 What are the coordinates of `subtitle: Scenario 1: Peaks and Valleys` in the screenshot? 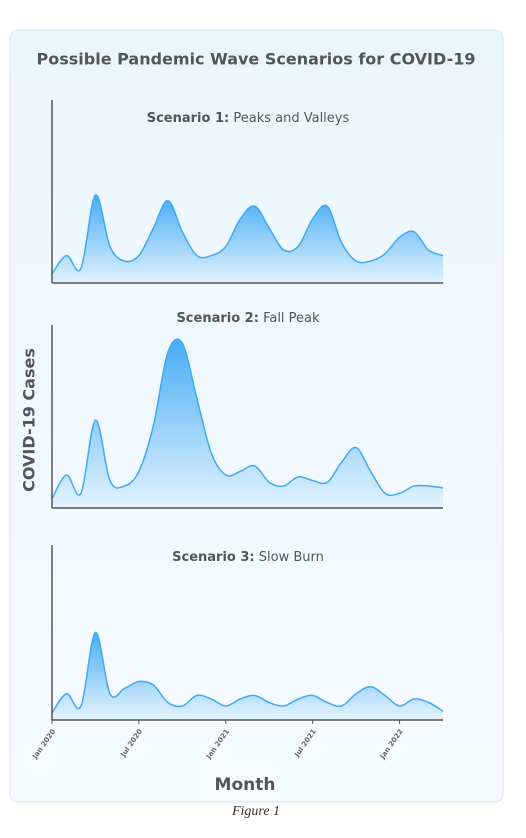 It's located at (248, 118).